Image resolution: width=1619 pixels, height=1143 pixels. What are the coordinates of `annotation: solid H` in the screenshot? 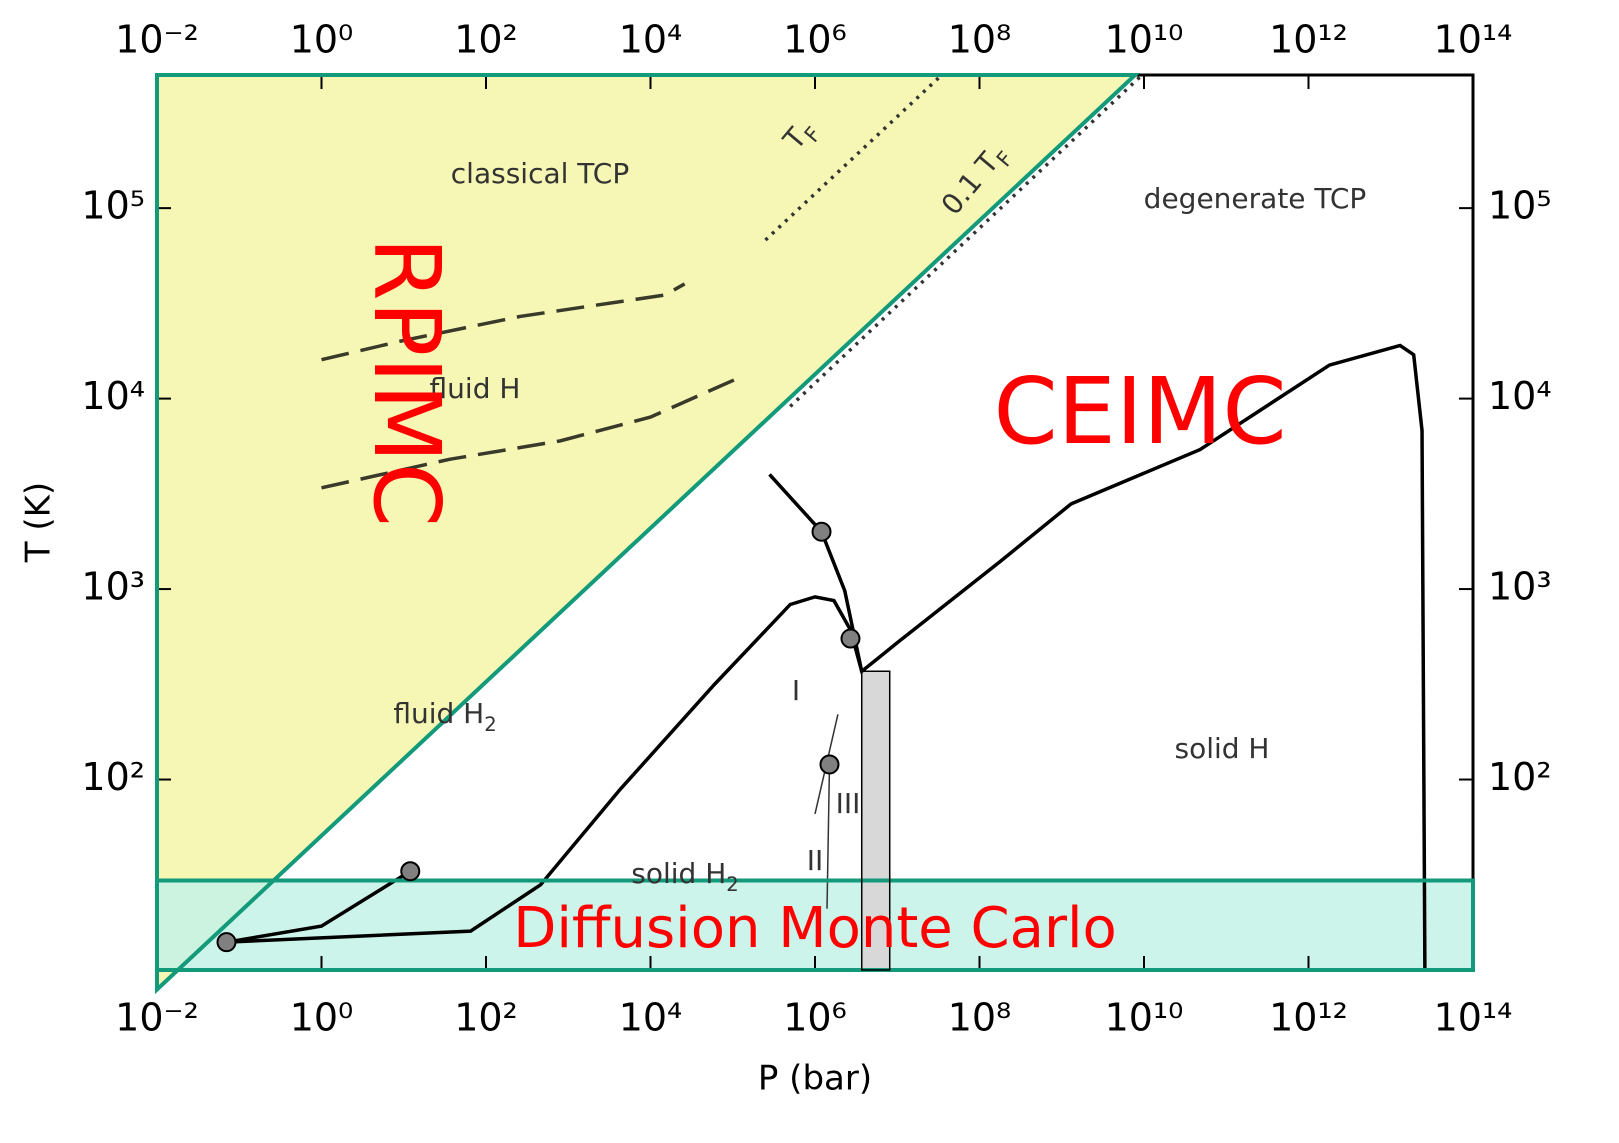 It's located at (1221, 748).